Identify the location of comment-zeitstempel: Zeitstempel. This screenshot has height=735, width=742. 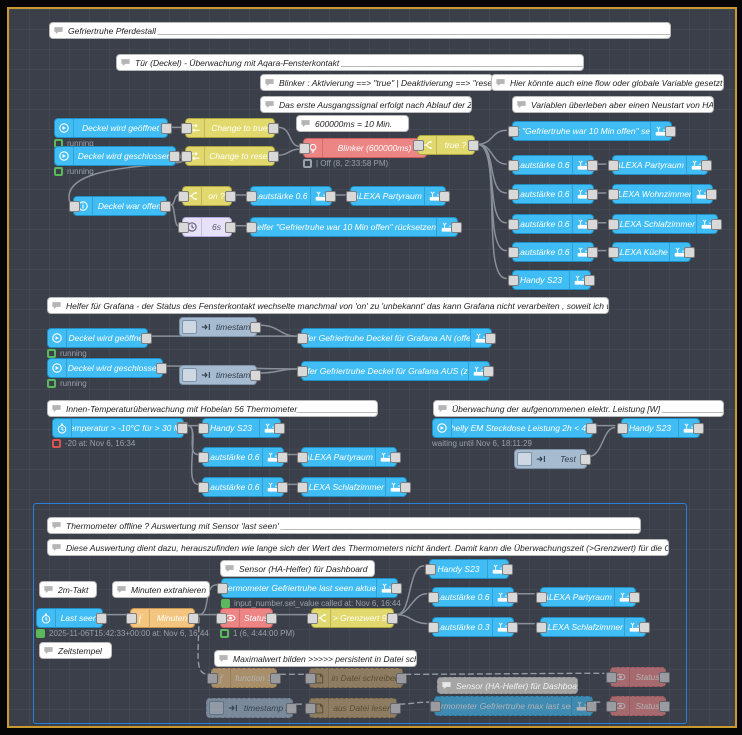
(75, 650).